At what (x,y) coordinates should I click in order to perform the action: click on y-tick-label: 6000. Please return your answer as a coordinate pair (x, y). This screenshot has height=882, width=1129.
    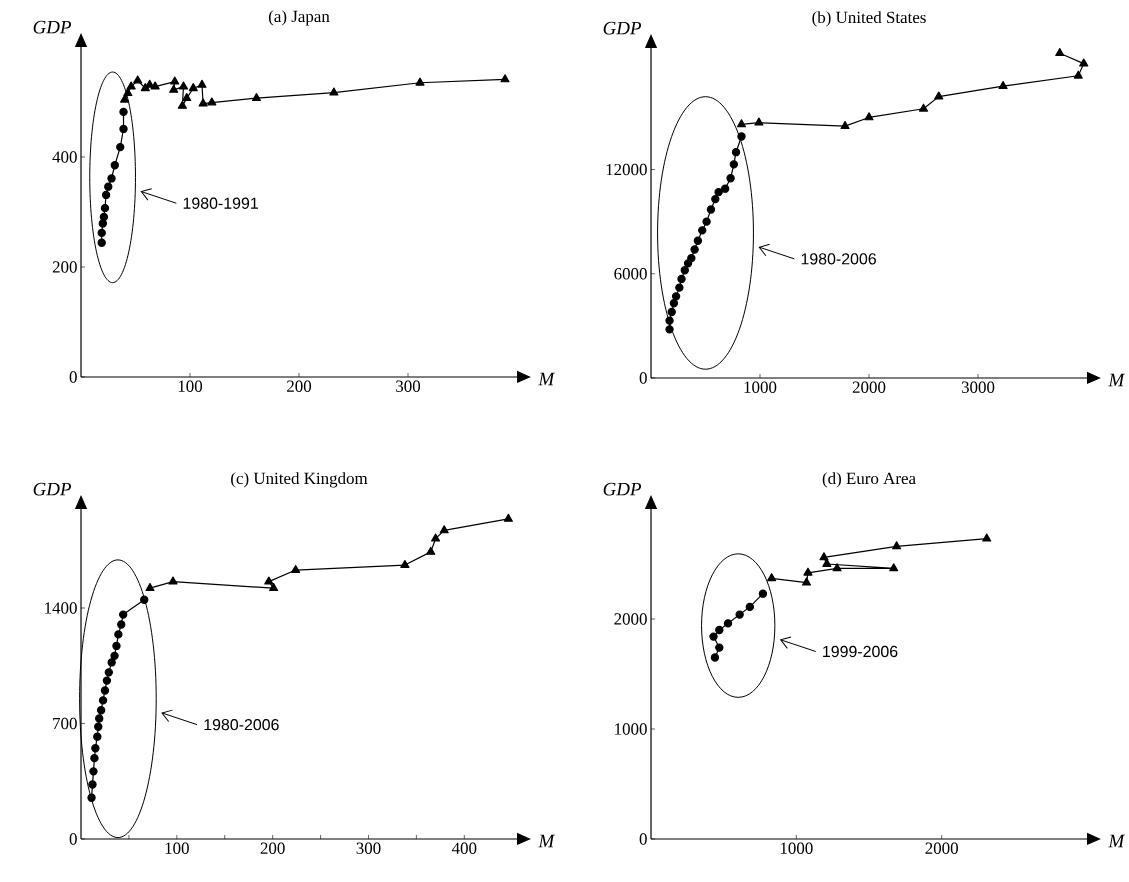
    Looking at the image, I should click on (630, 274).